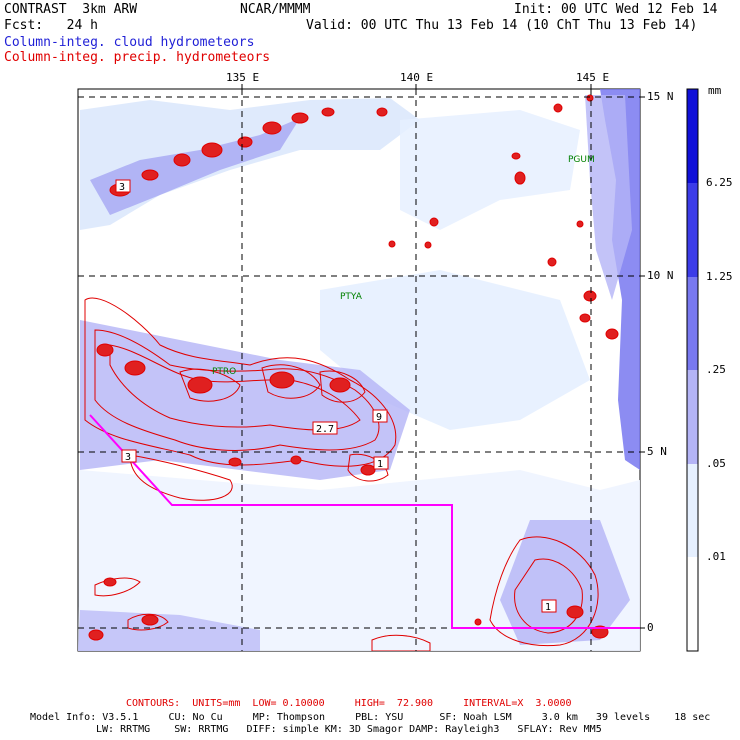 The width and height of the screenshot is (740, 740). Describe the element at coordinates (455, 350) in the screenshot. I see `cloud-central` at that location.